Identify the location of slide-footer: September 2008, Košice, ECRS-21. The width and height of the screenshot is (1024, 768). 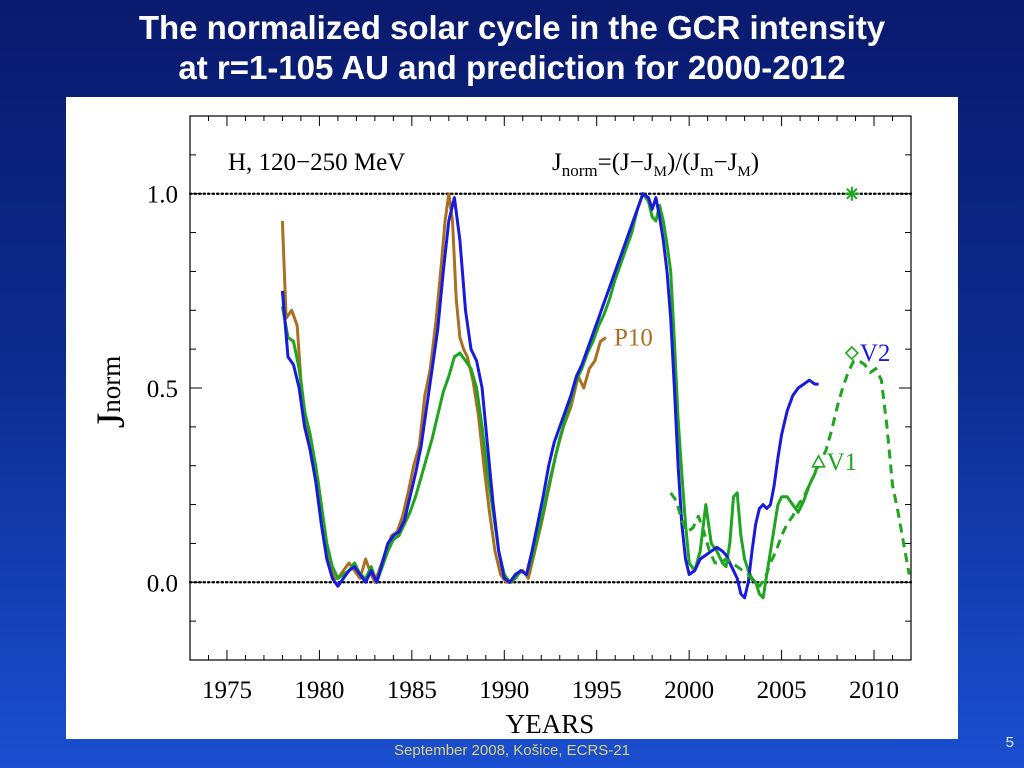
(512, 750).